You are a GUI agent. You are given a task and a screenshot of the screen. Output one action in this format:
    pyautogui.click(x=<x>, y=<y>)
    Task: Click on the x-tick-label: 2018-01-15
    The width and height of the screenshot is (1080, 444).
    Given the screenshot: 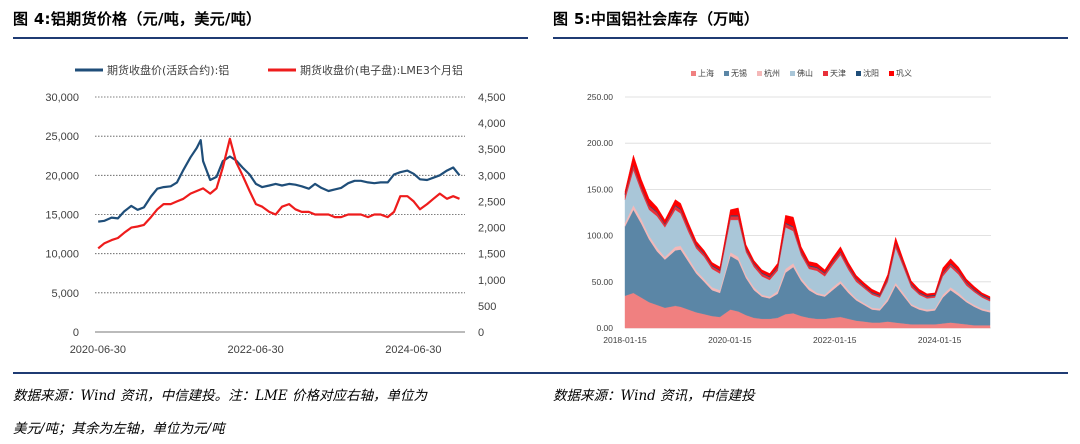 What is the action you would take?
    pyautogui.click(x=625, y=340)
    